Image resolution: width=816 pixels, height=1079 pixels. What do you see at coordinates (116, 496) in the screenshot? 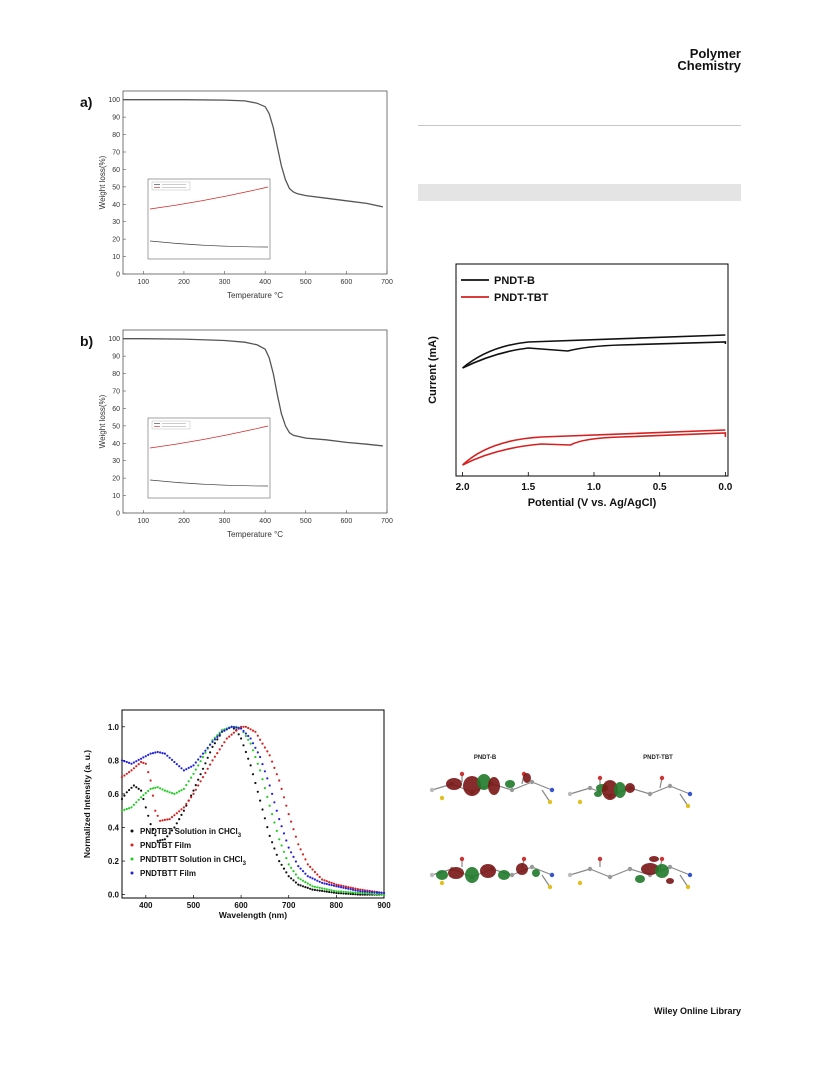
I see `y-tick-label: 10` at bounding box center [116, 496].